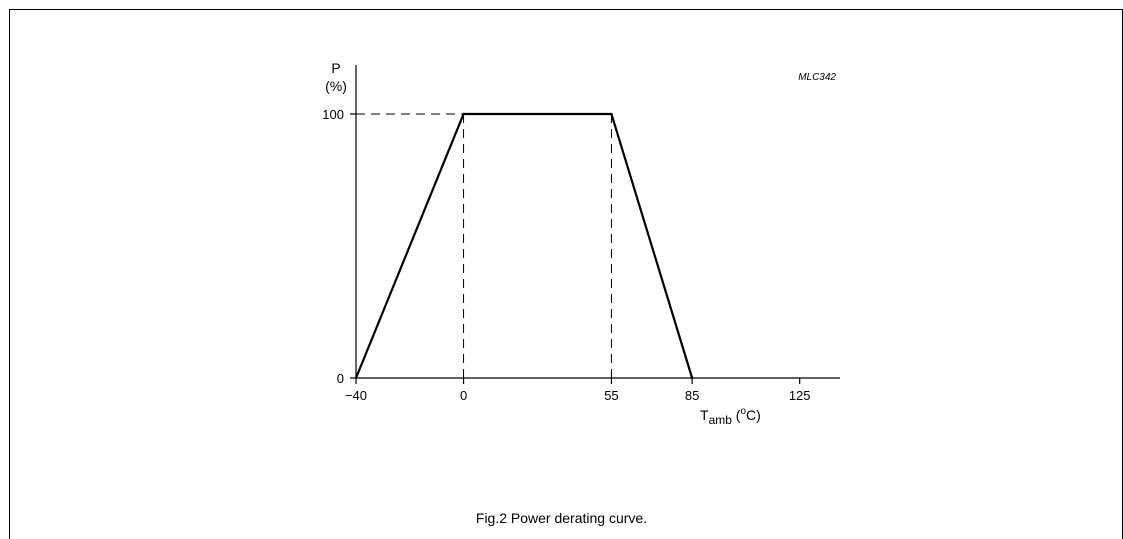 The image size is (1123, 539). I want to click on x-tick-label: 55, so click(611, 395).